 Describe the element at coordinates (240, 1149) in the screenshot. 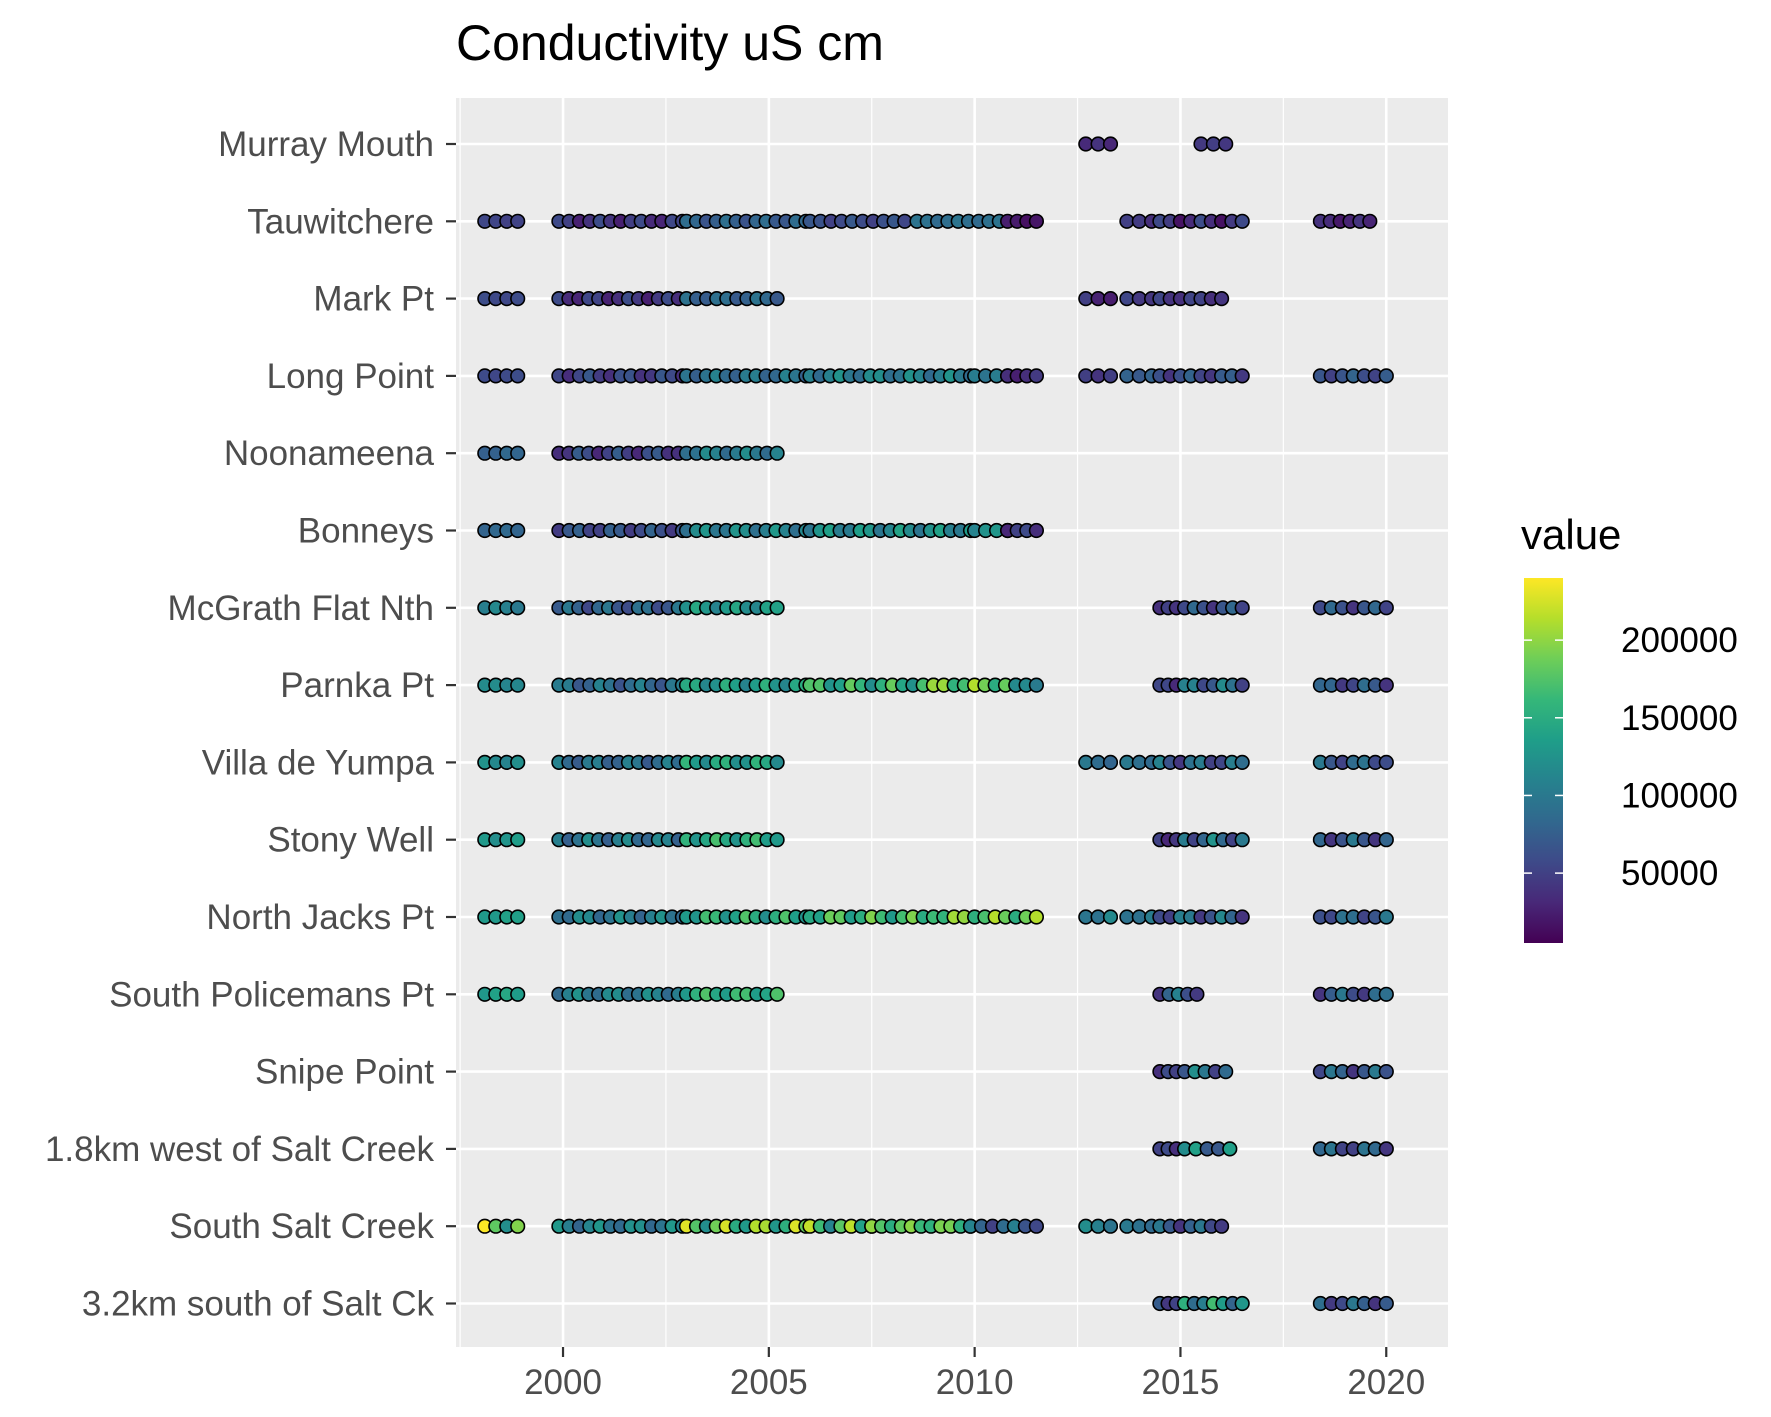

I see `y-tick-label: 1.8km west of Salt Creek` at that location.